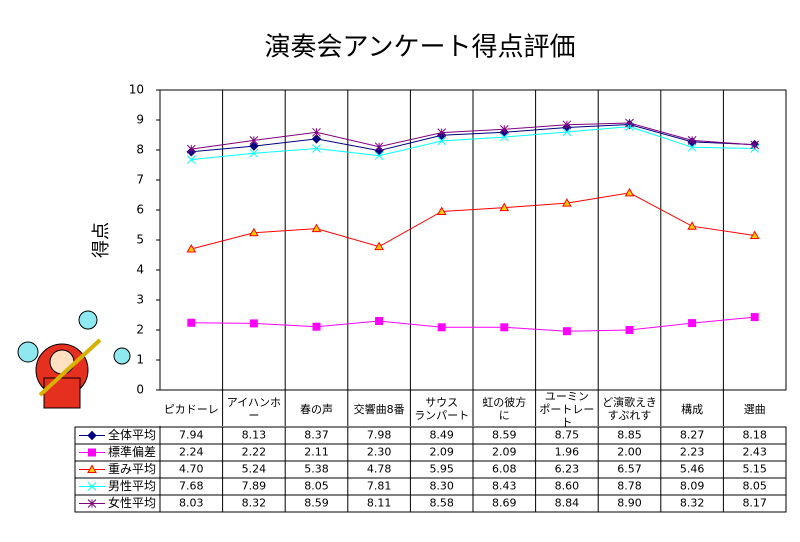  I want to click on table-value: 7.94, so click(191, 435).